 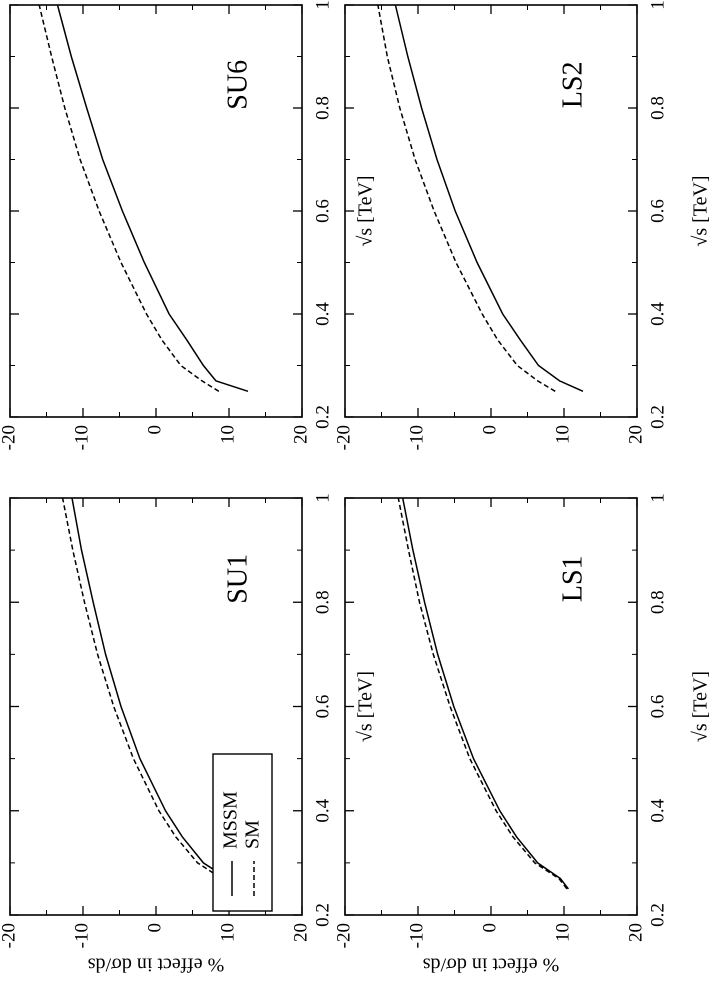 I want to click on panel-label: SU6, so click(x=237, y=85).